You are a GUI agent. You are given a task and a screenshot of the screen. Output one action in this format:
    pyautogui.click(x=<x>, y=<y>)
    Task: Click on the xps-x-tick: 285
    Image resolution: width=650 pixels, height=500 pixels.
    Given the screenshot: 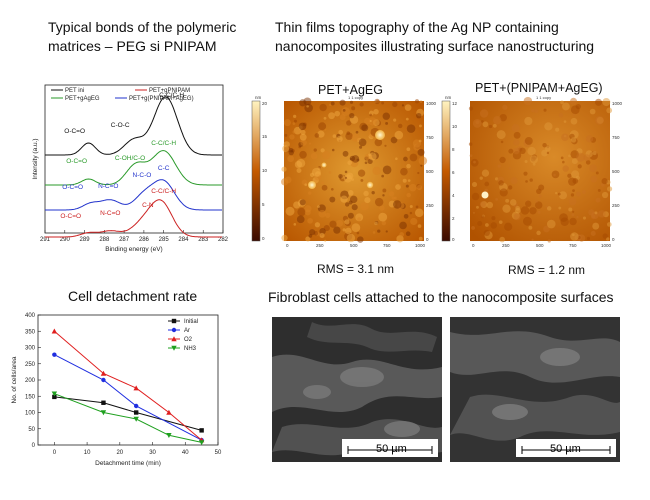 What is the action you would take?
    pyautogui.click(x=164, y=240)
    